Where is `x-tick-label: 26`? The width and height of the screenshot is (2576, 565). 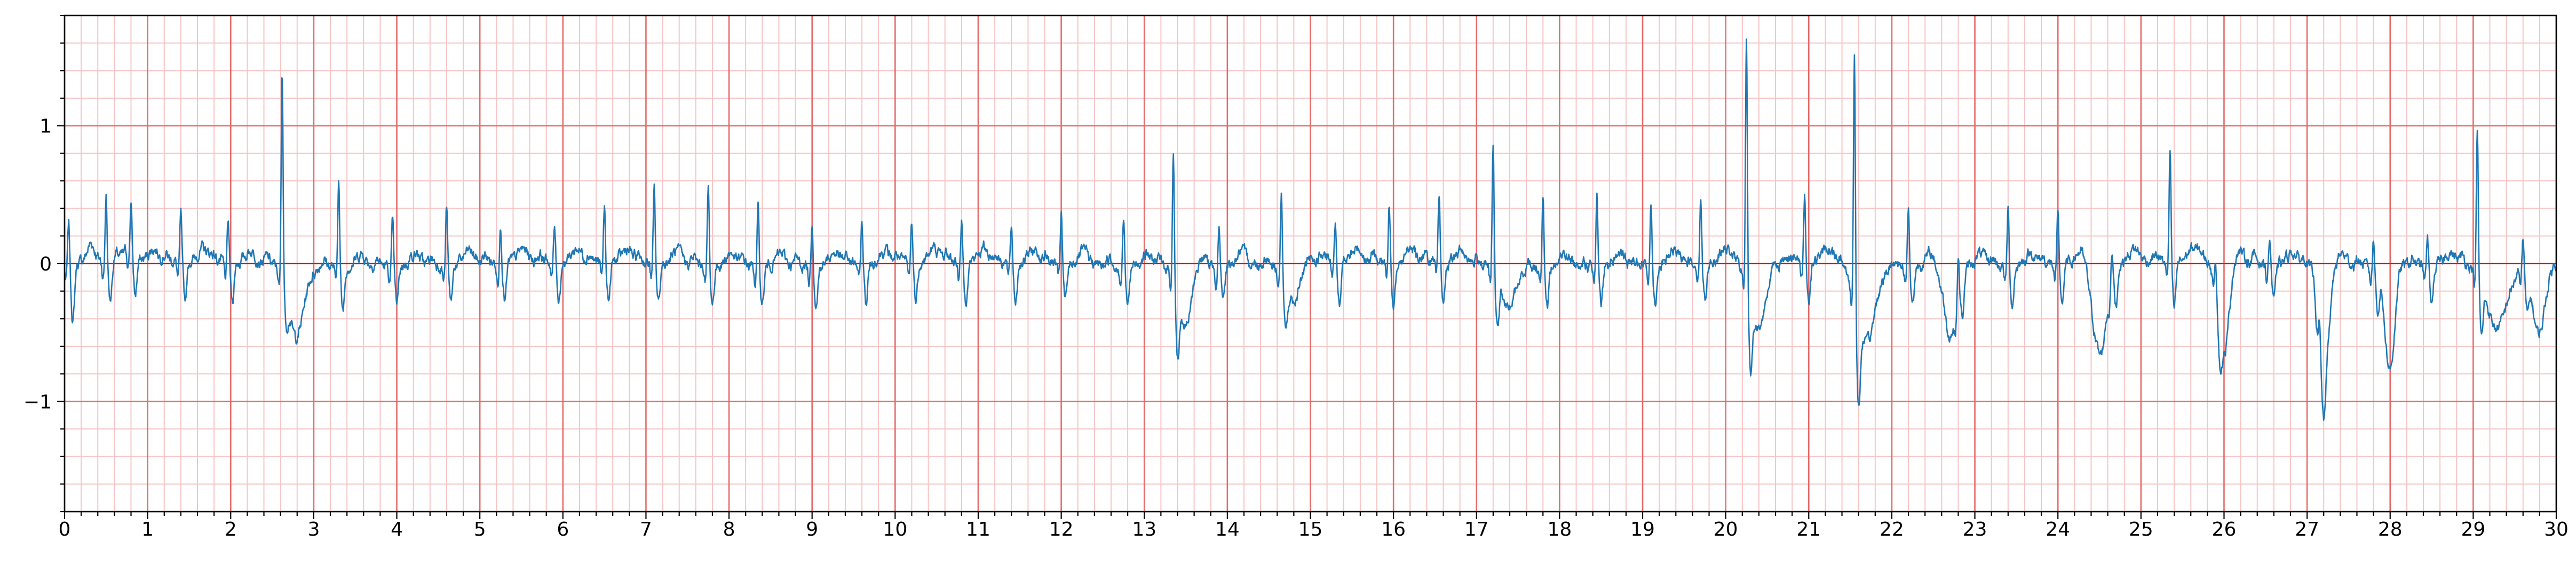 x-tick-label: 26 is located at coordinates (2224, 529).